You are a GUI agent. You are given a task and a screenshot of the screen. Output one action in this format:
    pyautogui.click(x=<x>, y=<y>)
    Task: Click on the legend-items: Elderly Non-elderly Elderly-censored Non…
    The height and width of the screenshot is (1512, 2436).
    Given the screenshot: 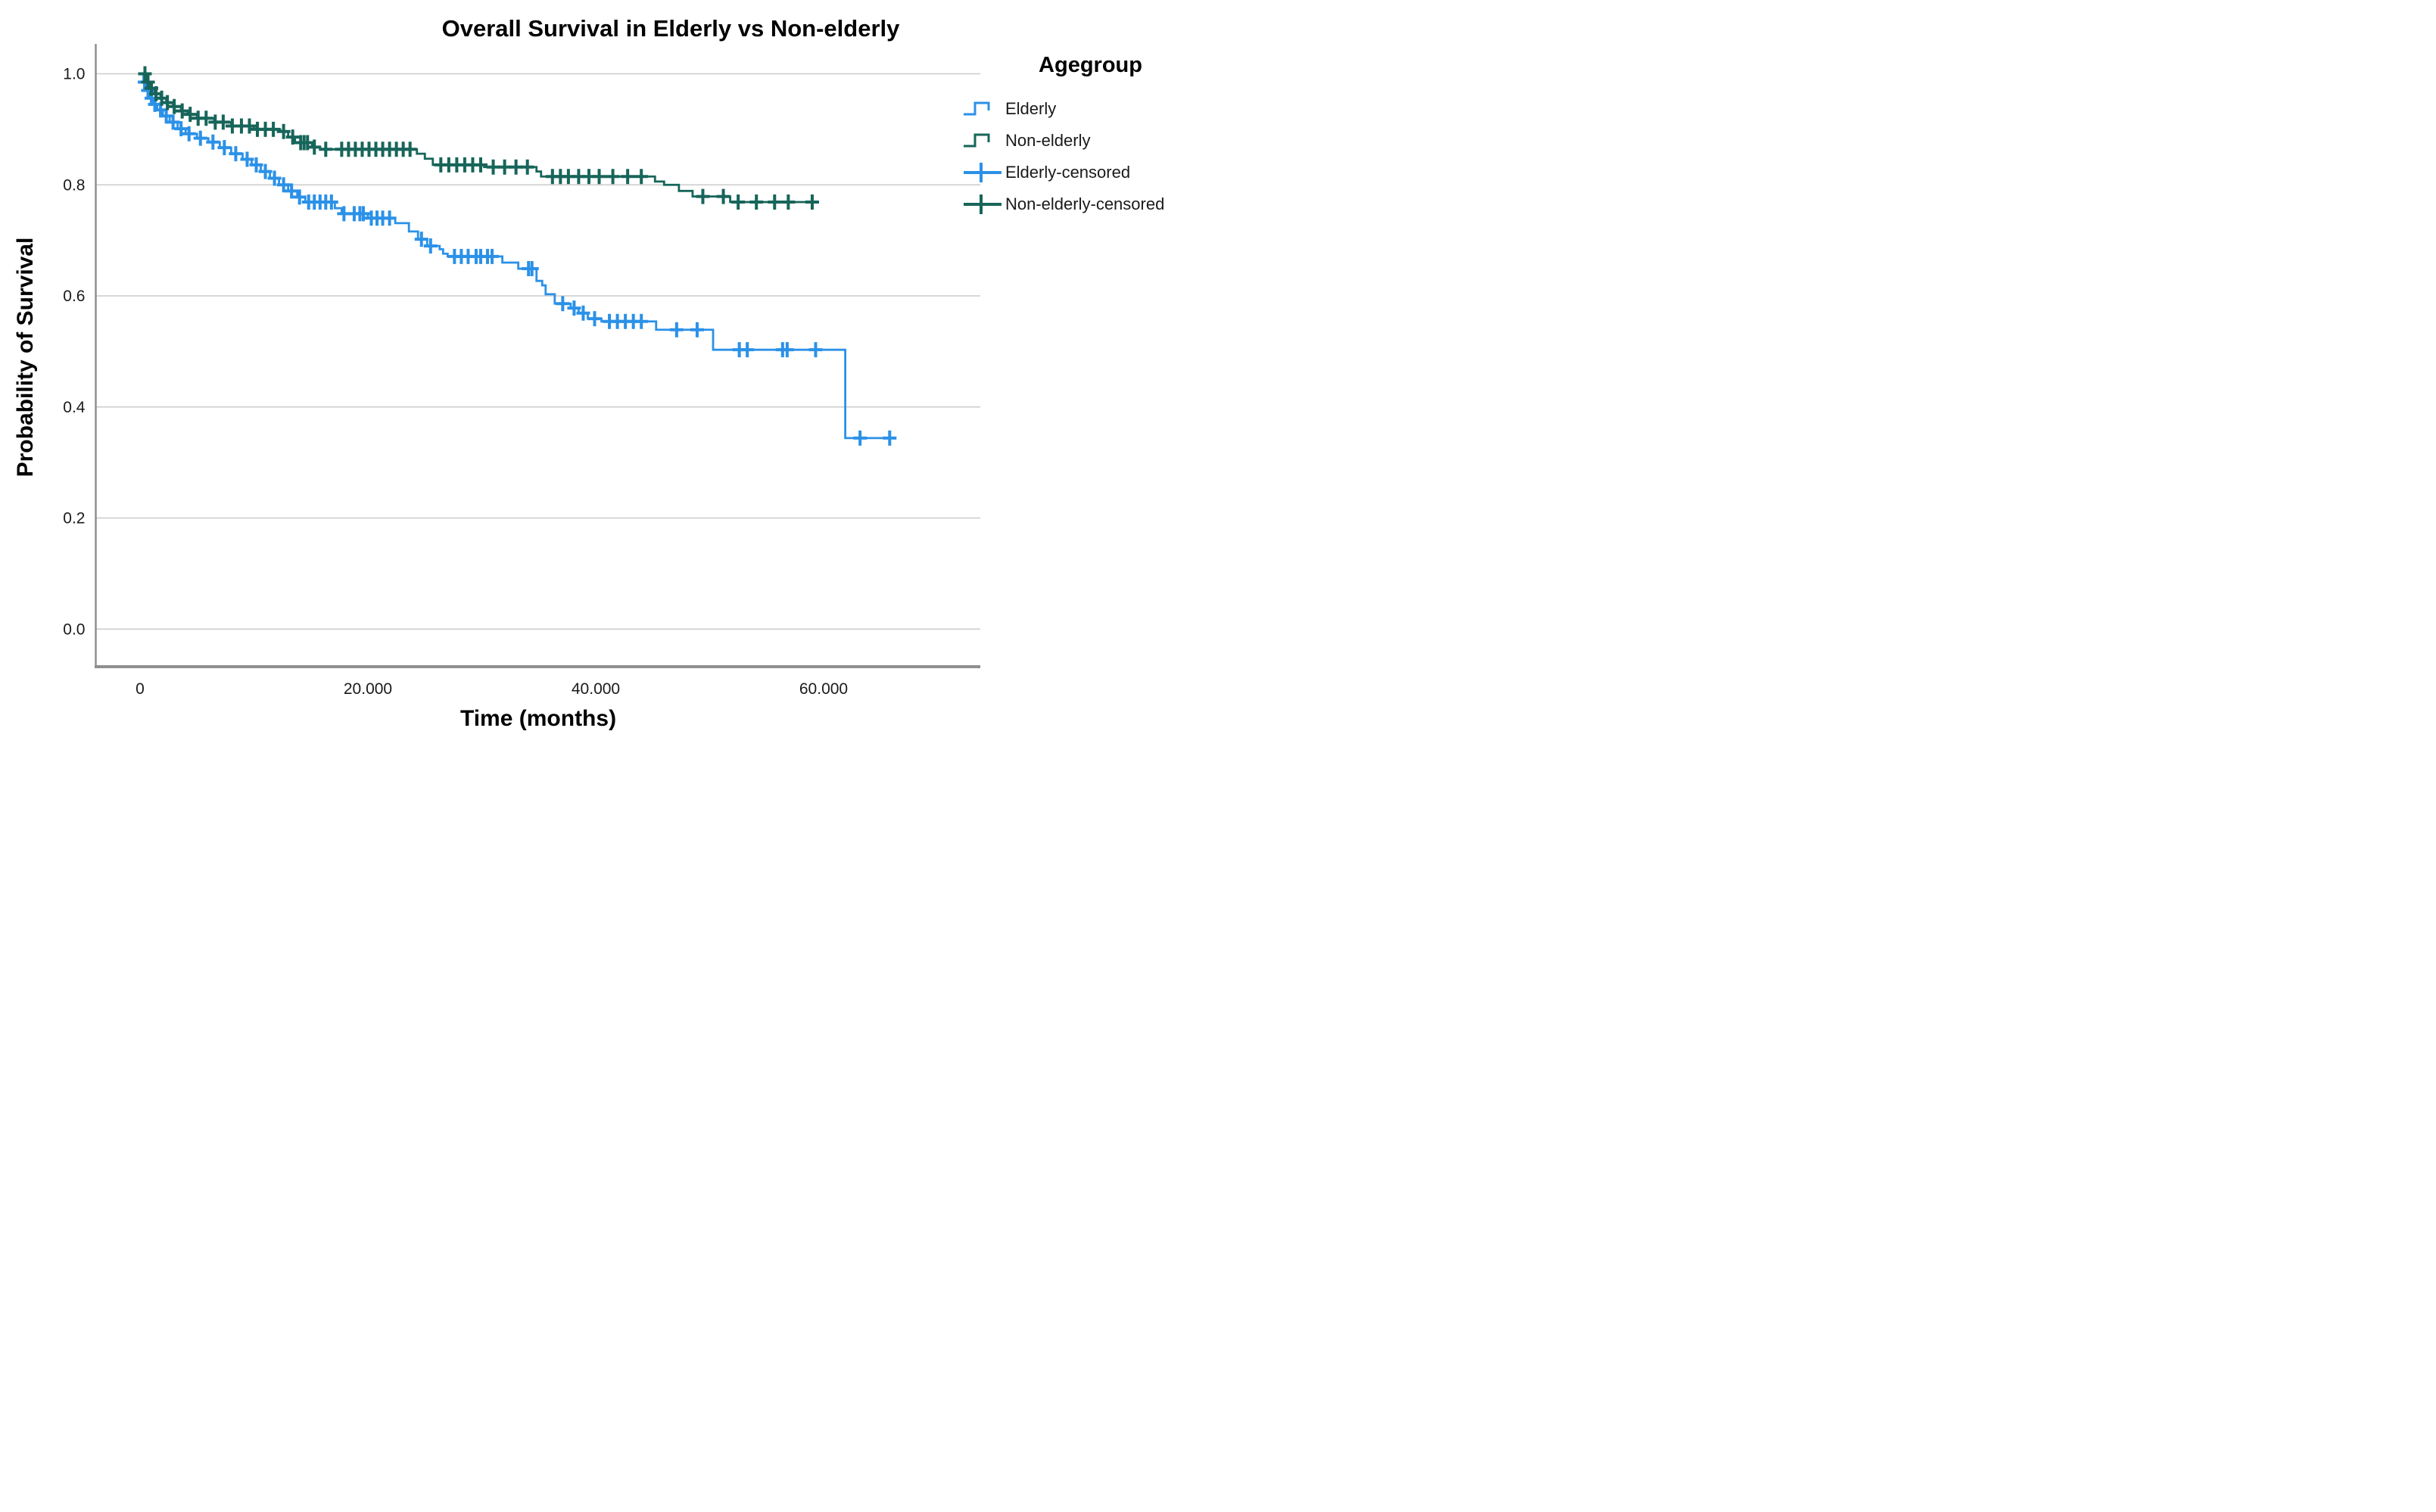 What is the action you would take?
    pyautogui.click(x=1090, y=156)
    